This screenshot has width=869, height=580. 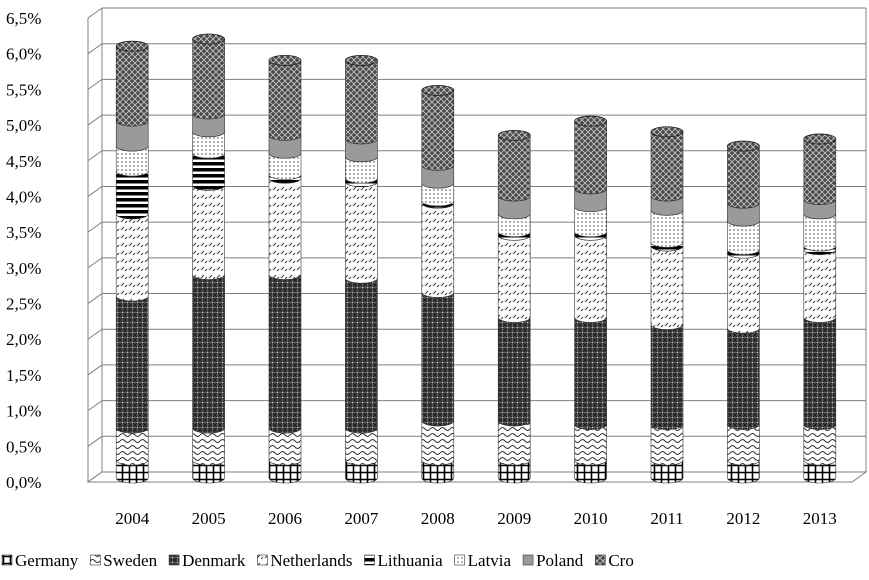 I want to click on y-tick-label: 5,0%, so click(x=23, y=125).